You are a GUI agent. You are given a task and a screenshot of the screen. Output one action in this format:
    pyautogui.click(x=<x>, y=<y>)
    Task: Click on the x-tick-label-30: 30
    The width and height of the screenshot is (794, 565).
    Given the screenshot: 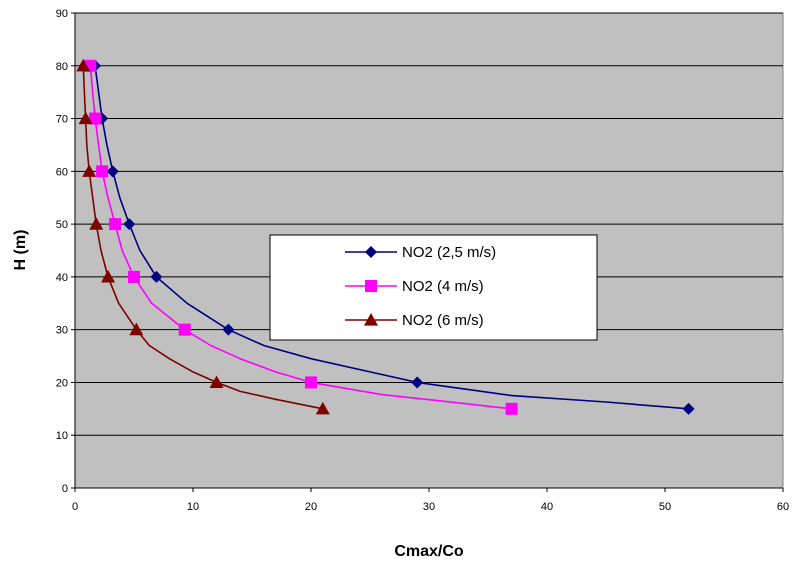 What is the action you would take?
    pyautogui.click(x=429, y=507)
    